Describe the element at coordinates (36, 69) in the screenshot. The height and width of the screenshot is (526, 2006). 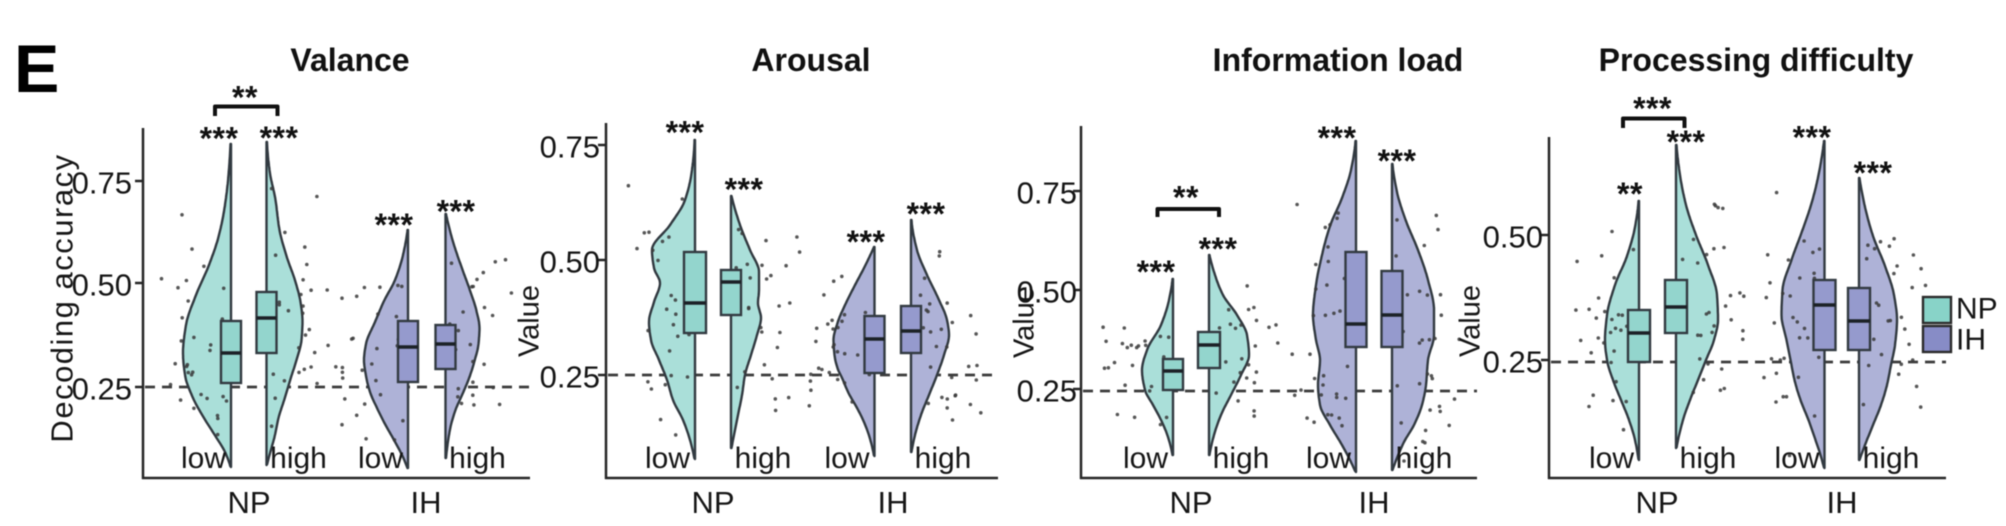
I see `svg-text: E` at that location.